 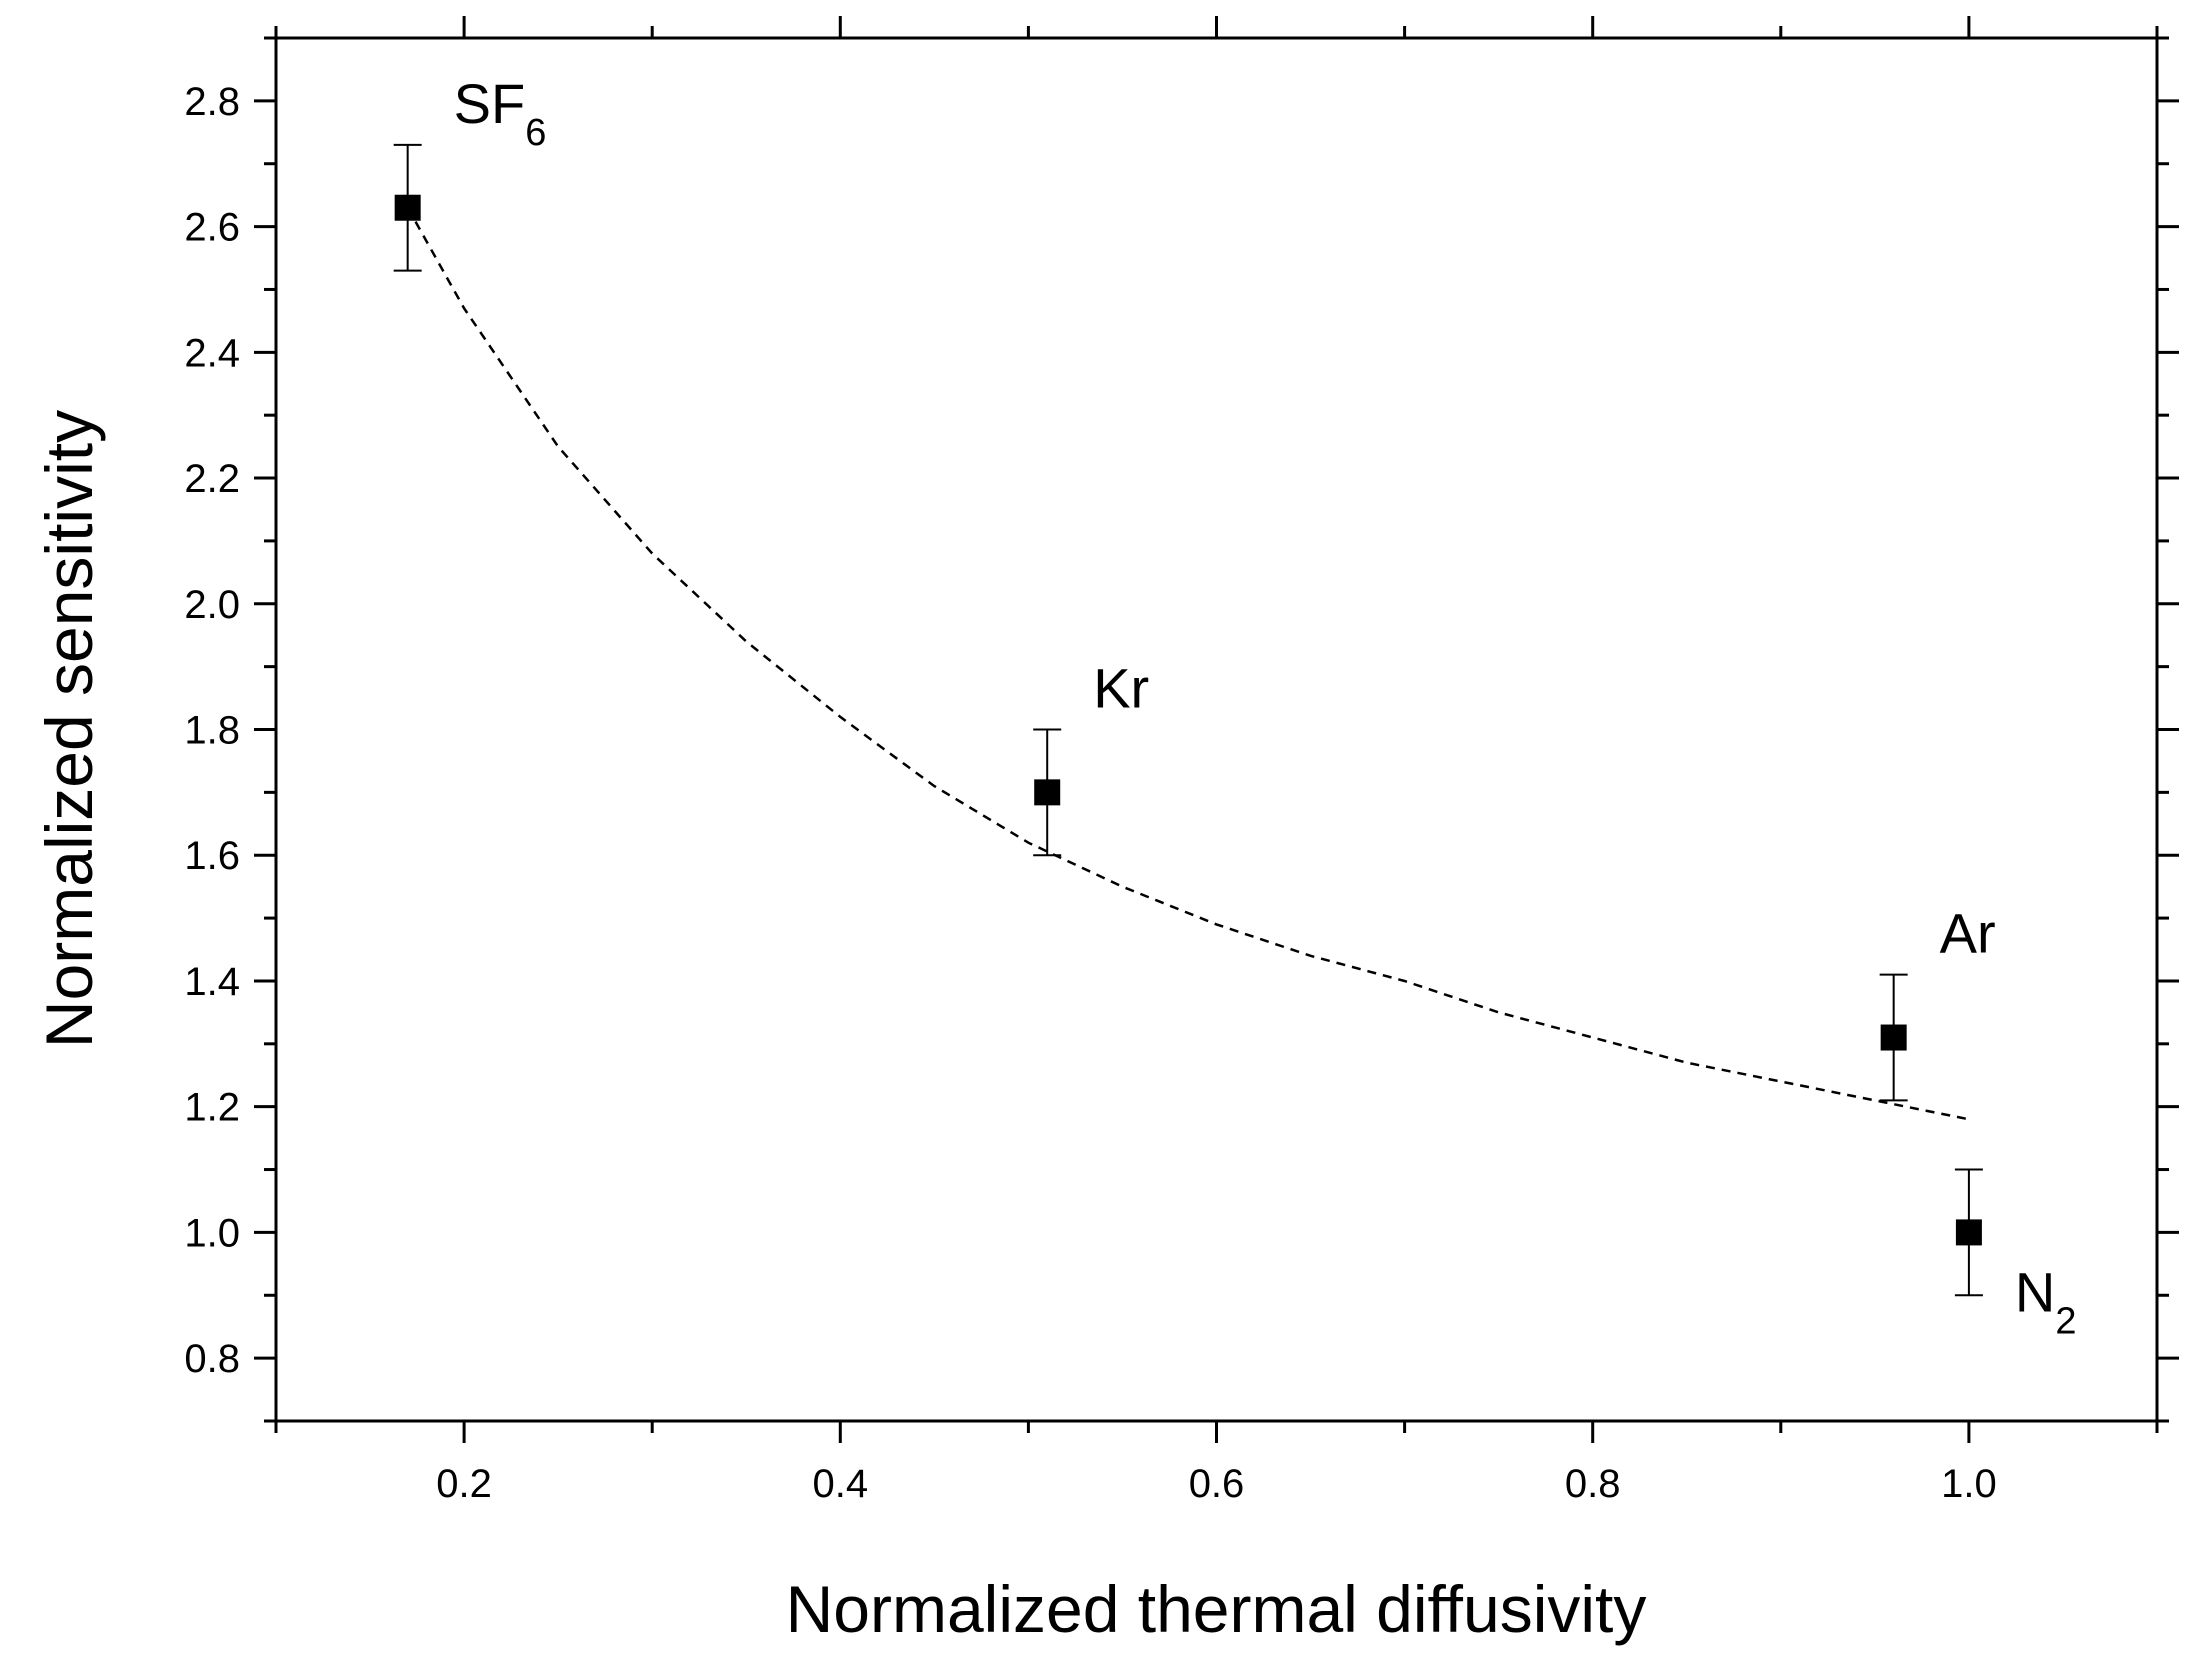 What do you see at coordinates (212, 228) in the screenshot?
I see `y-tick-label: 2.6` at bounding box center [212, 228].